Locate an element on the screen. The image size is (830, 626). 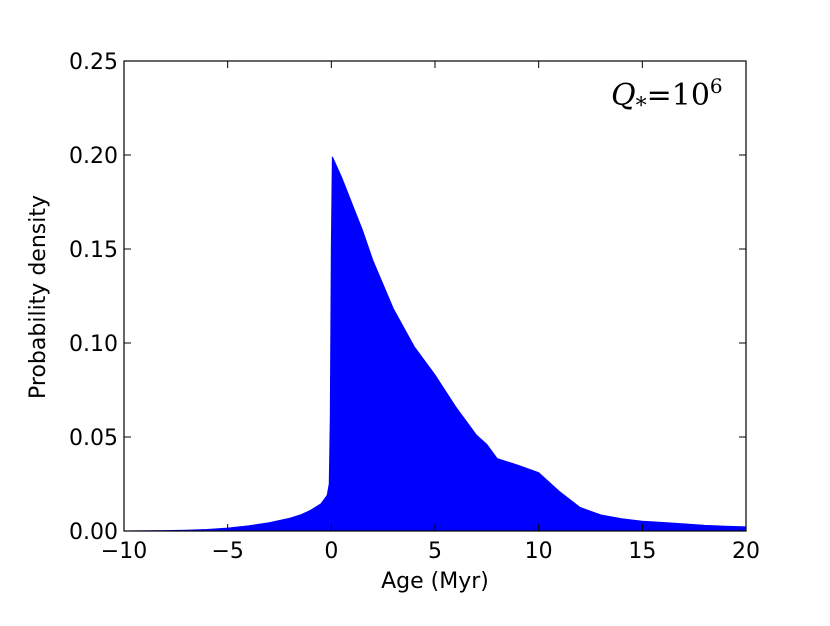
q-symbol: Q is located at coordinates (623, 95).